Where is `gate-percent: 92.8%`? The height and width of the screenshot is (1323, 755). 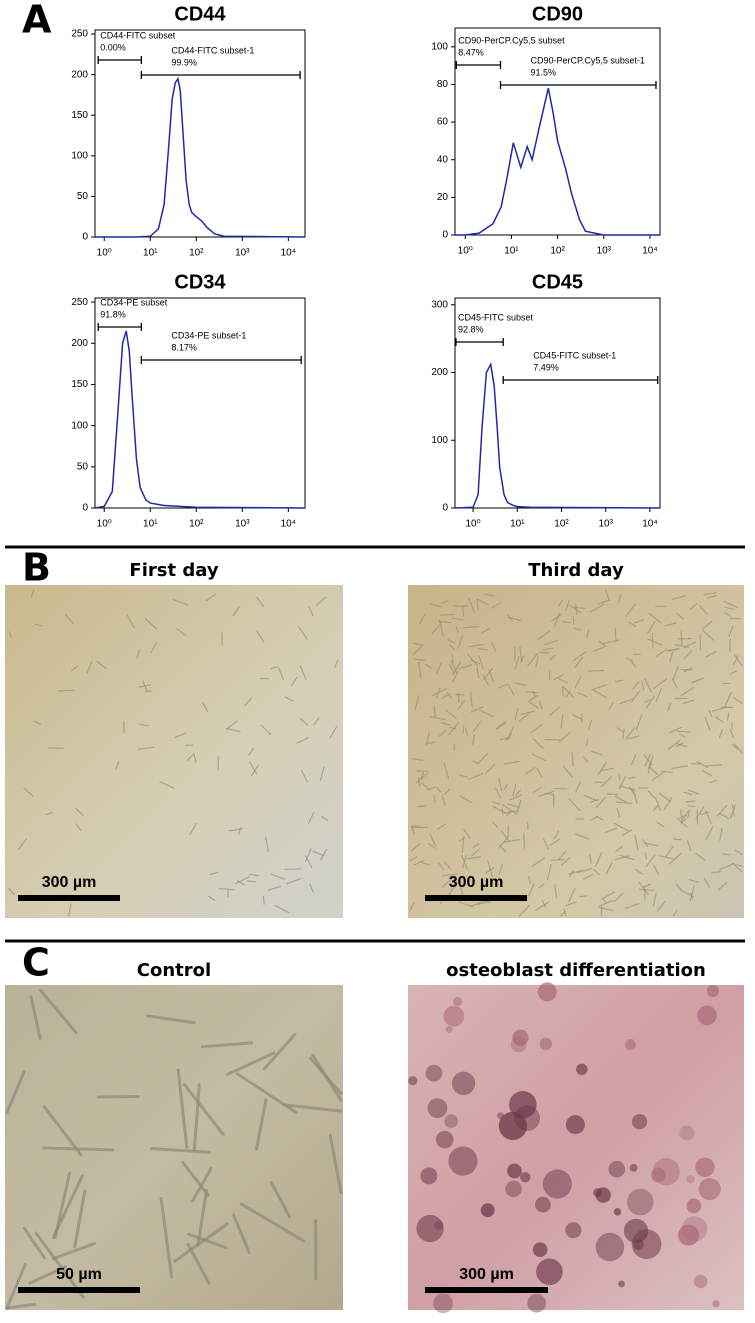
gate-percent: 92.8% is located at coordinates (471, 329).